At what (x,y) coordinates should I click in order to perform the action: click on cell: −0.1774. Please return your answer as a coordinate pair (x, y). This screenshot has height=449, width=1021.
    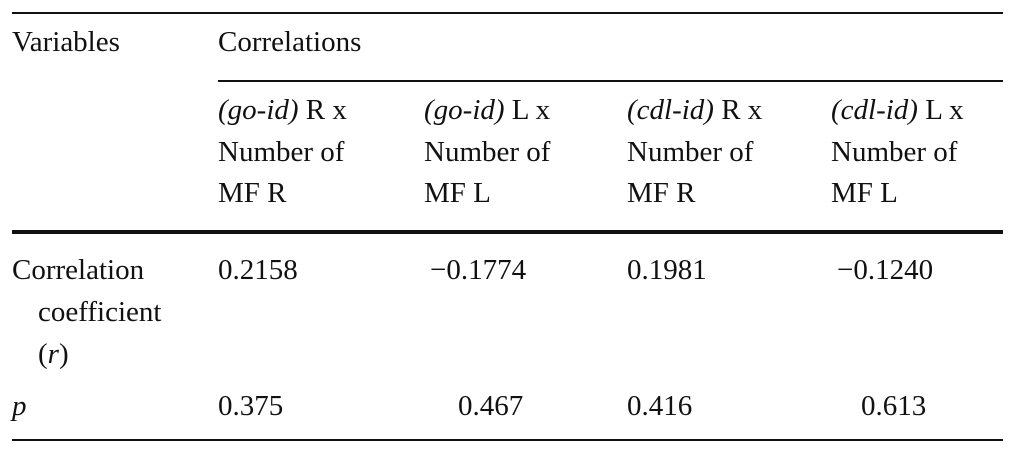
    Looking at the image, I should click on (478, 270).